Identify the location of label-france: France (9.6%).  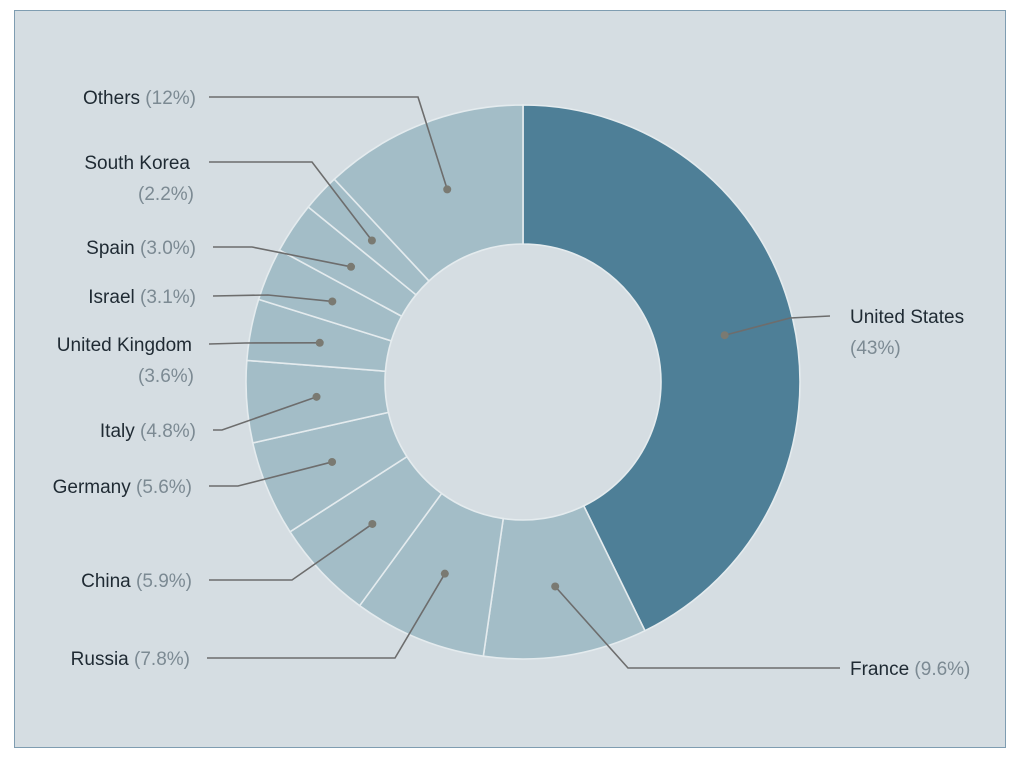
(910, 669).